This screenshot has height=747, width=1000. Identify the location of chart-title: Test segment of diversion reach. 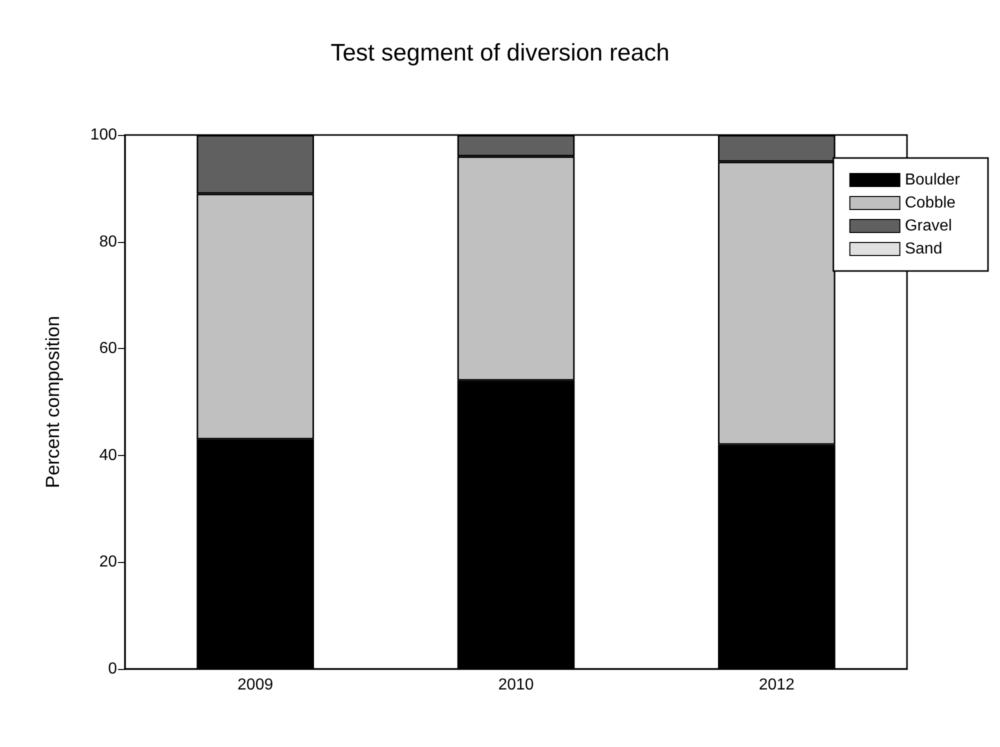
(500, 53).